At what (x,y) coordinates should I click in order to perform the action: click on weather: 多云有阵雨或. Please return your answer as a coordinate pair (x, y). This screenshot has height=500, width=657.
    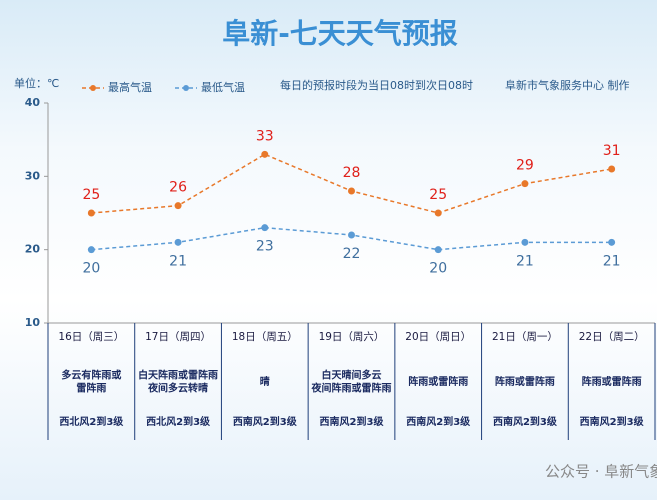
    Looking at the image, I should click on (91, 375).